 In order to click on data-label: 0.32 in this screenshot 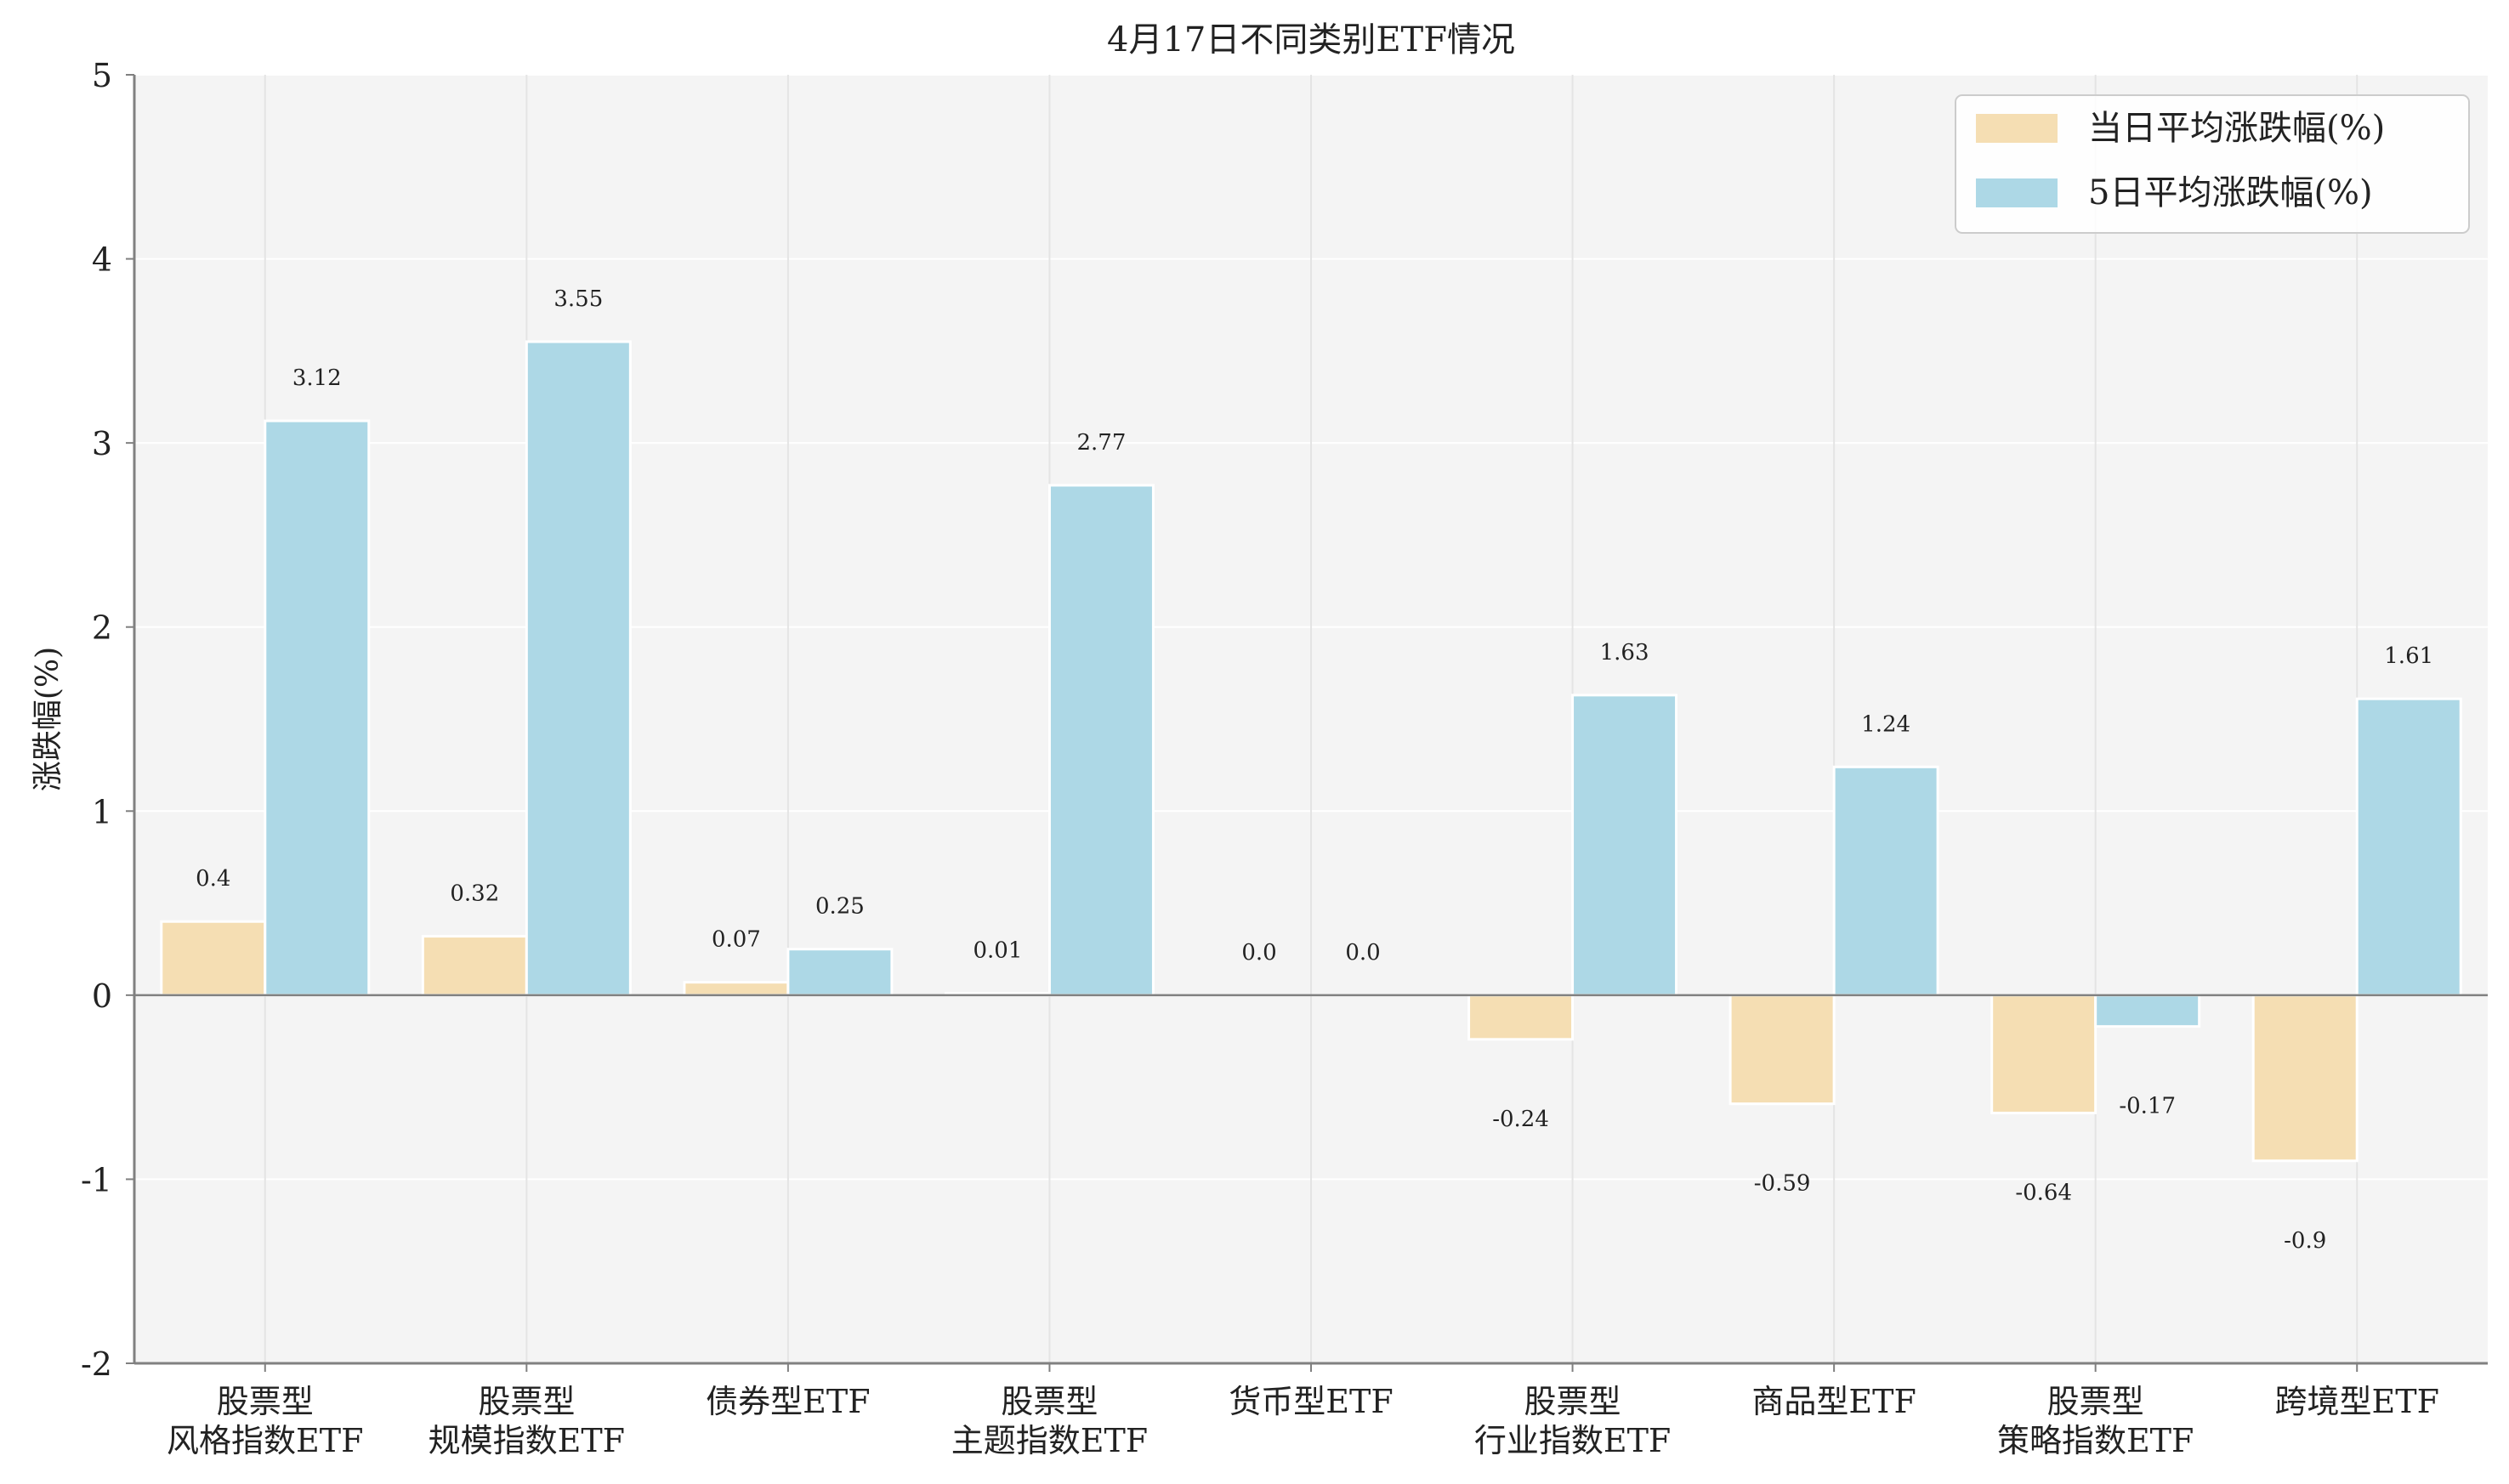, I will do `click(474, 894)`.